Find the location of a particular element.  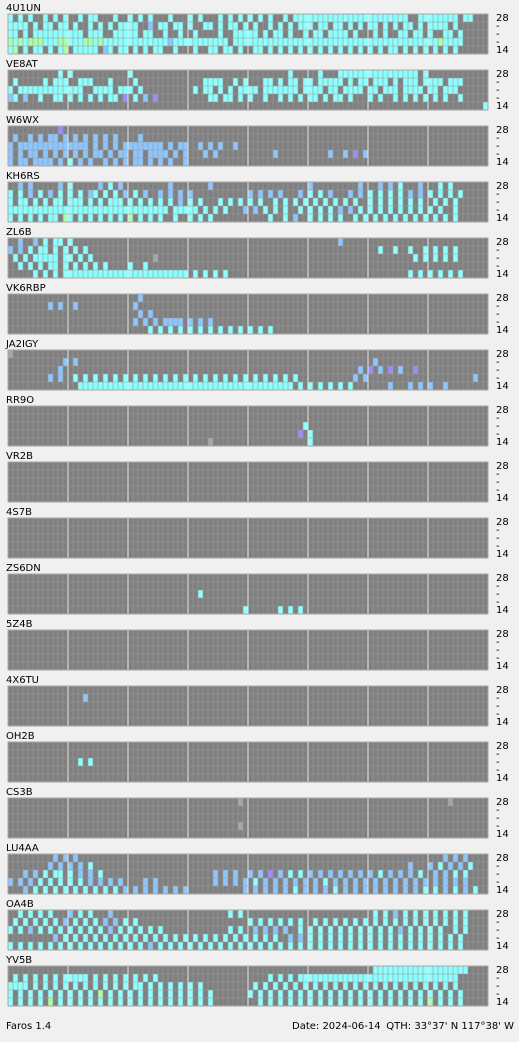

band-label: 14 is located at coordinates (502, 50).